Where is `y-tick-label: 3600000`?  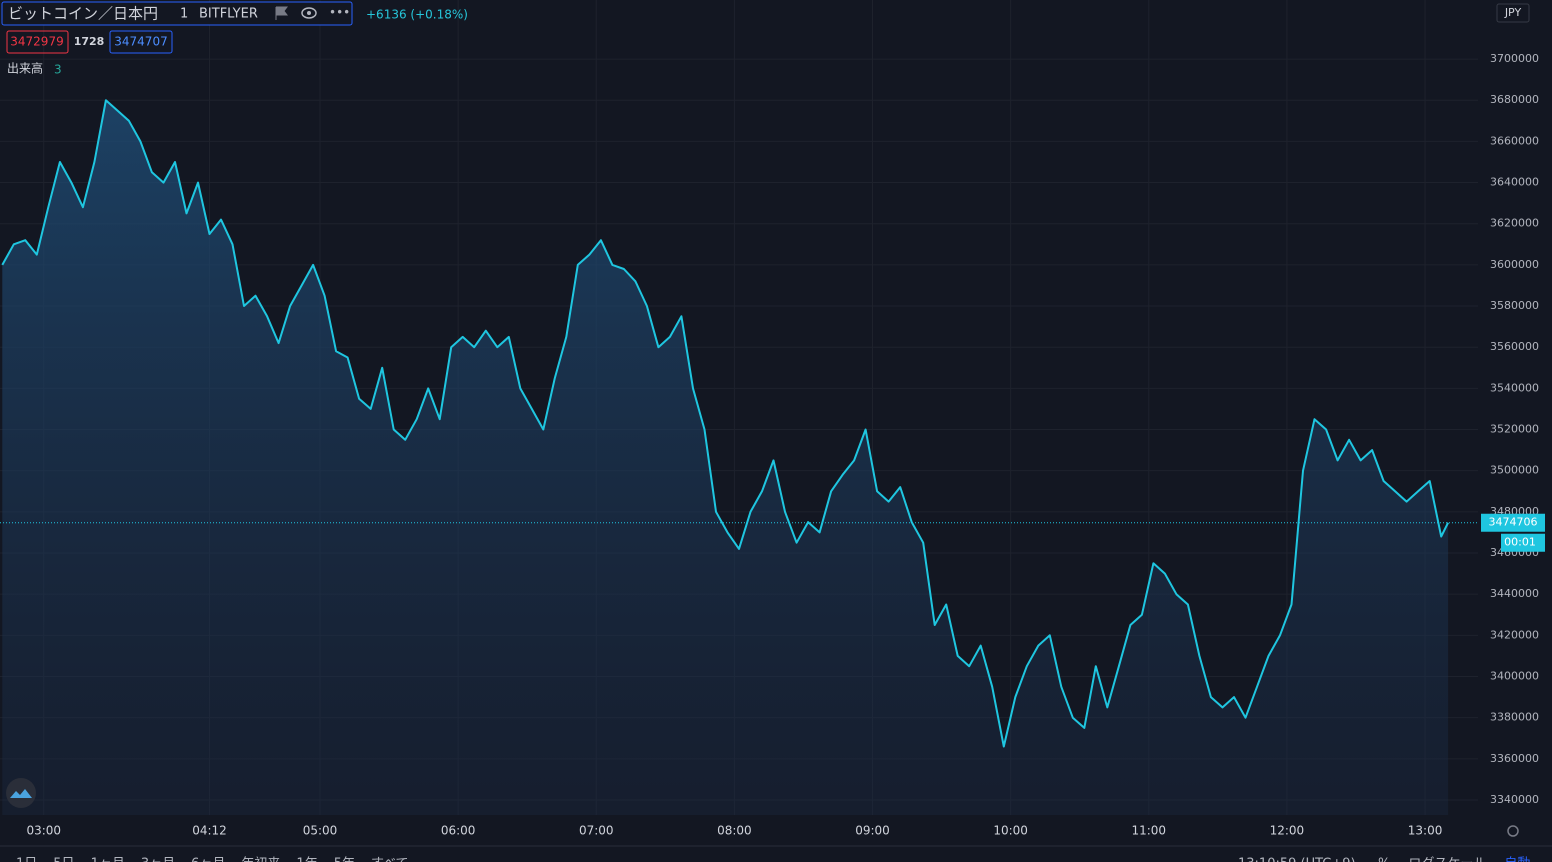 y-tick-label: 3600000 is located at coordinates (1514, 264).